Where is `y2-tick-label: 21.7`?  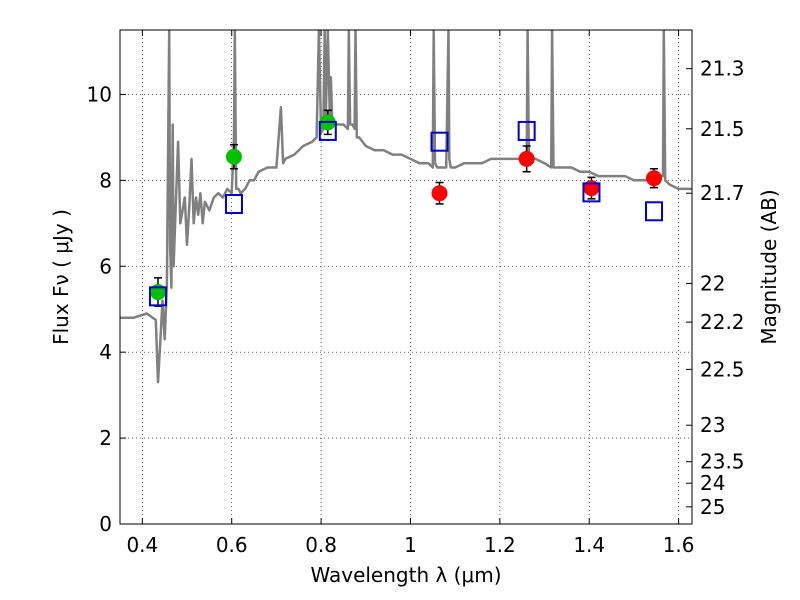 y2-tick-label: 21.7 is located at coordinates (722, 193).